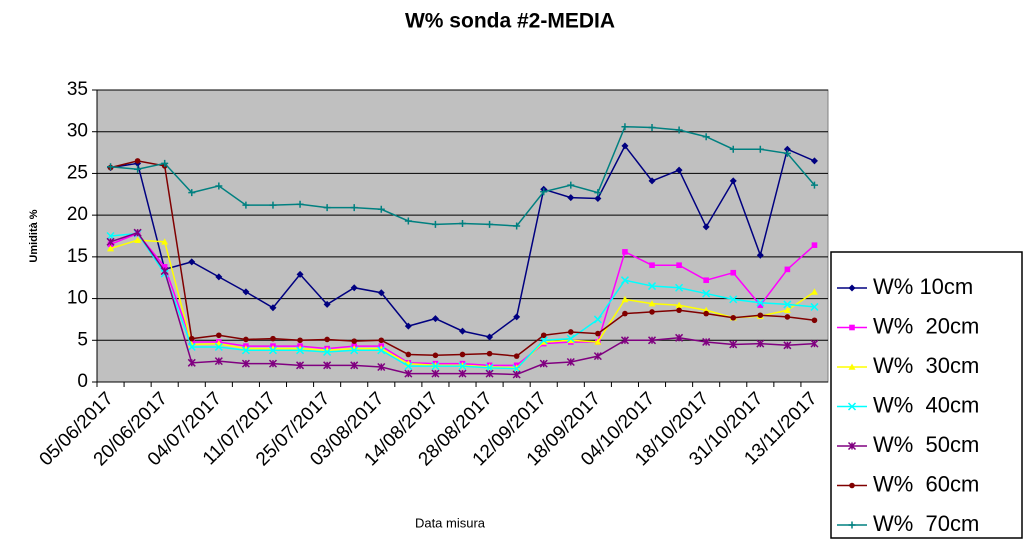  I want to click on y-tick-label: 5, so click(82, 339).